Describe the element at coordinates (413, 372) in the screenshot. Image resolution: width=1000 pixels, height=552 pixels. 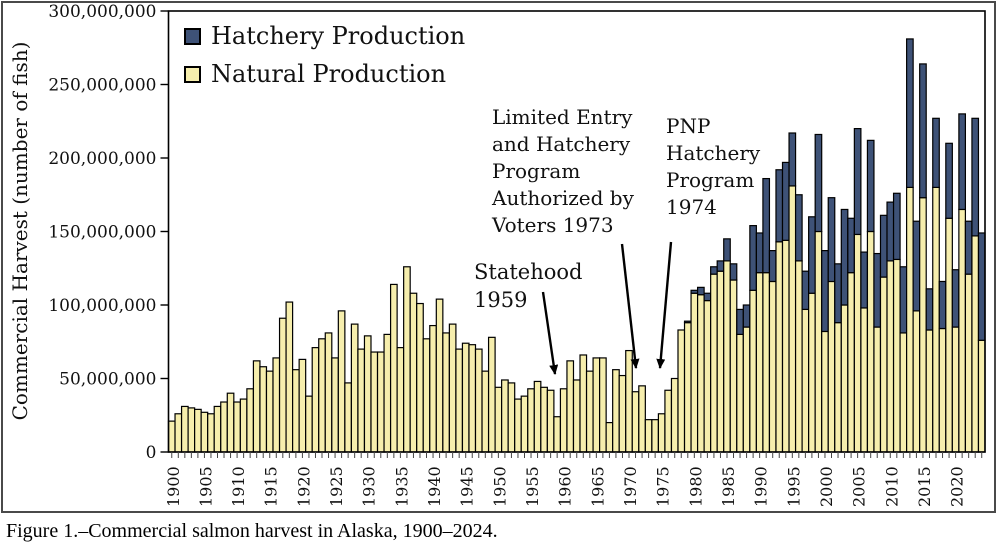
I see `bar-natural-1937` at that location.